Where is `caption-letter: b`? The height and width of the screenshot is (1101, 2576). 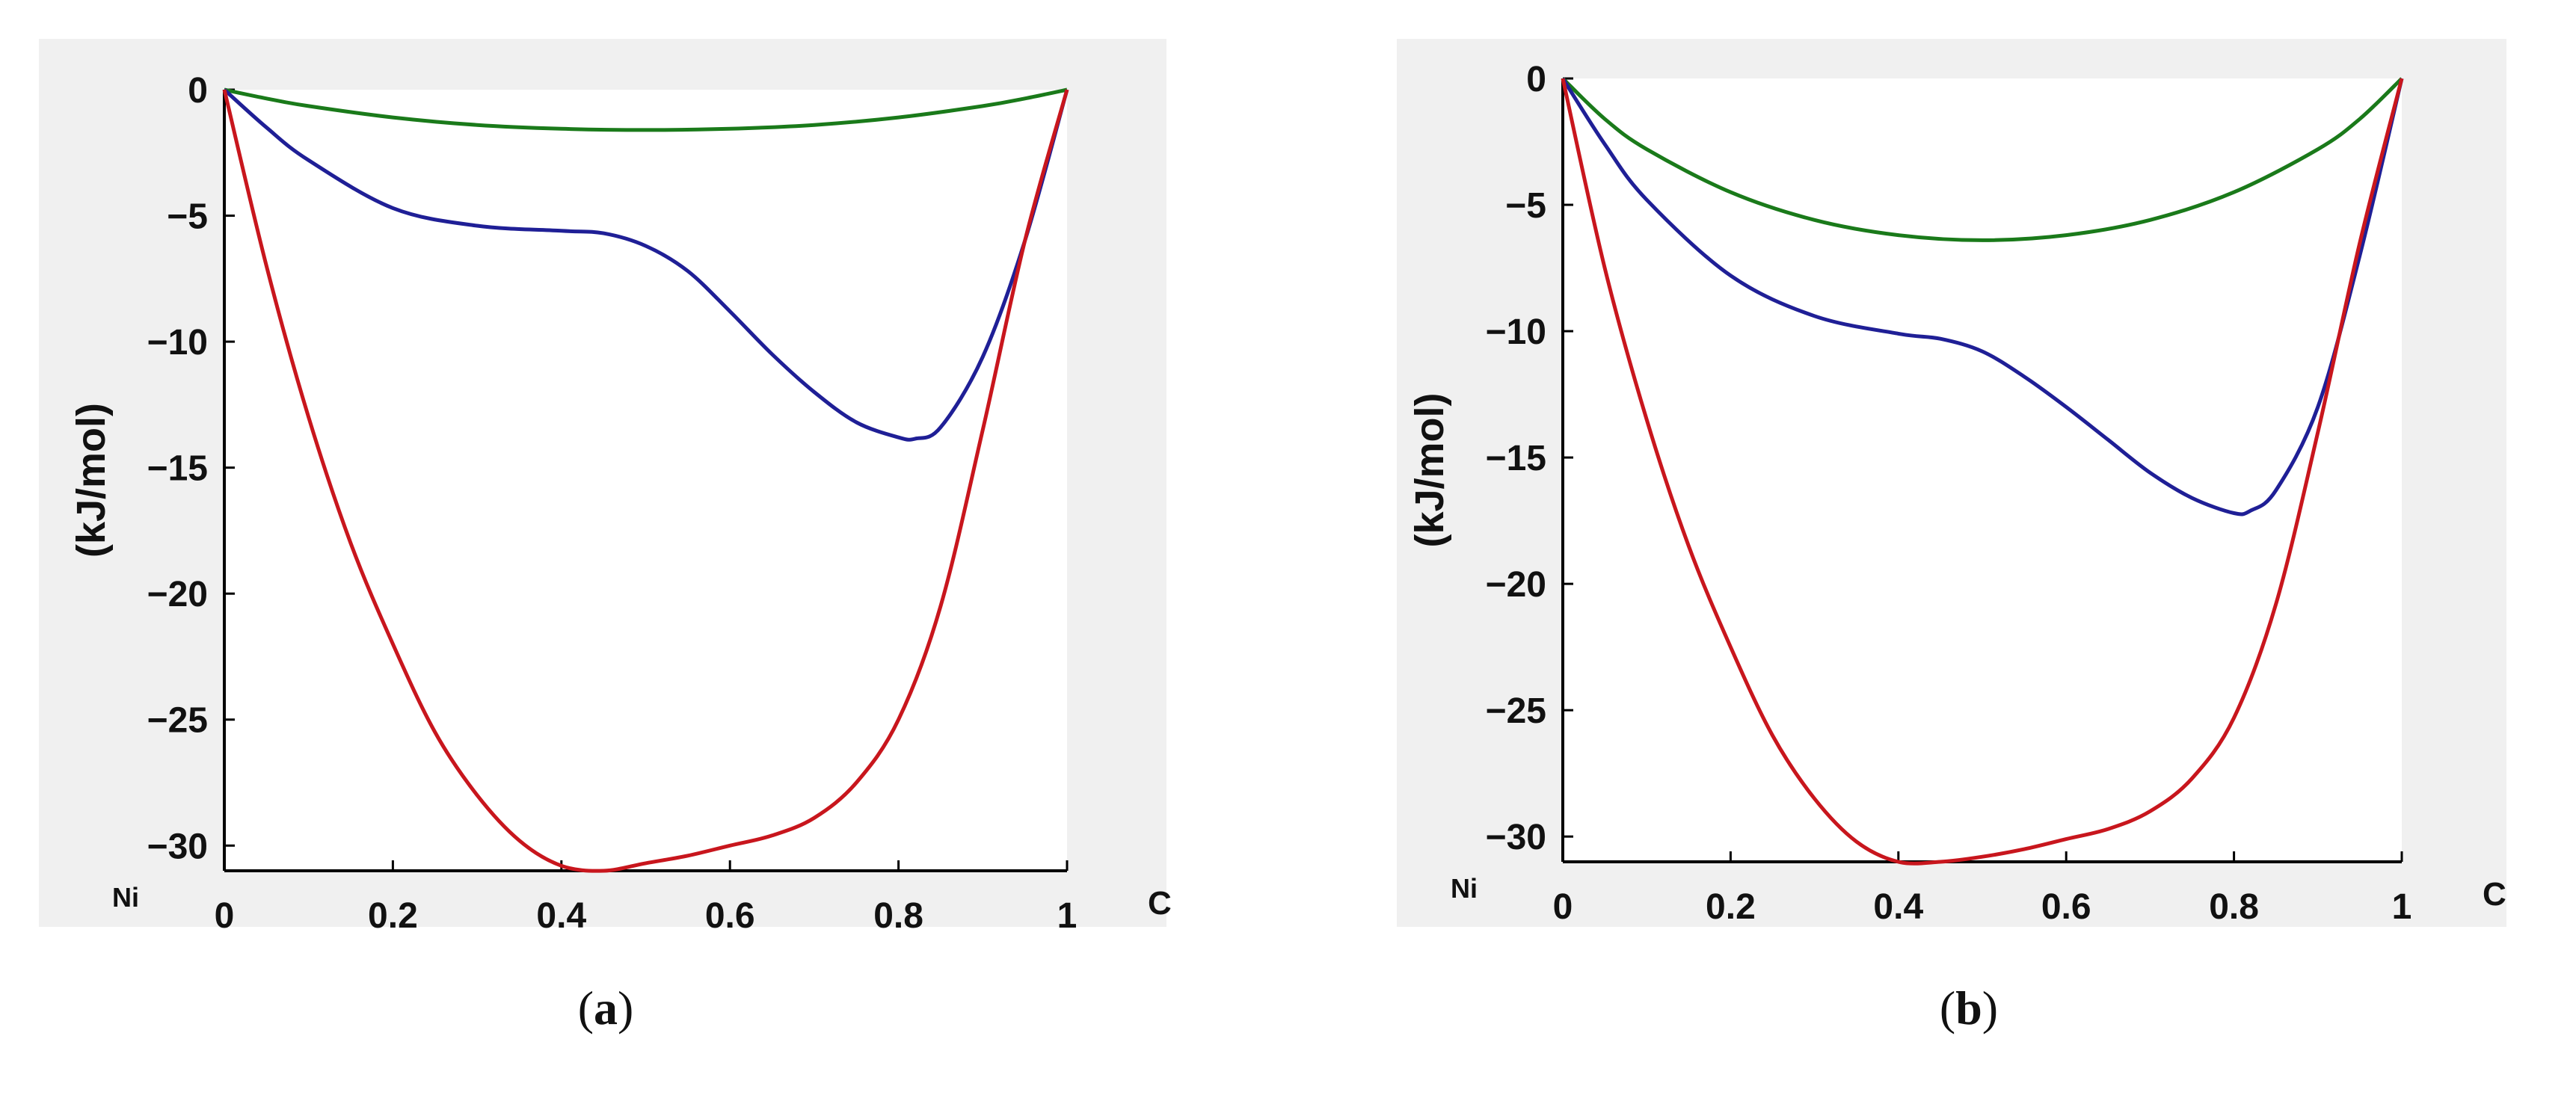 caption-letter: b is located at coordinates (1968, 1007).